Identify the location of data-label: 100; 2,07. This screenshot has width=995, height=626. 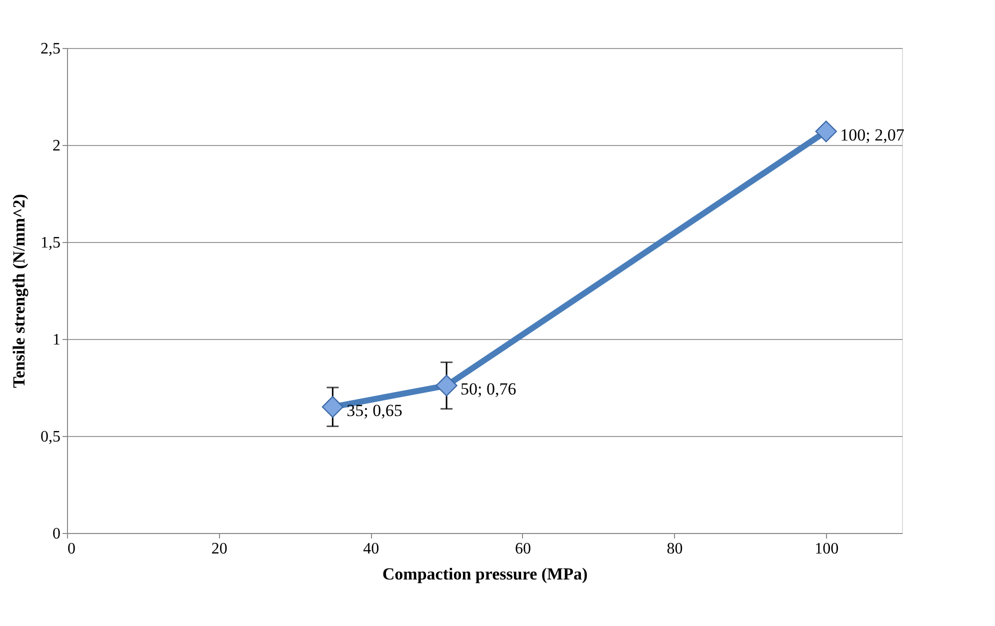
(872, 134).